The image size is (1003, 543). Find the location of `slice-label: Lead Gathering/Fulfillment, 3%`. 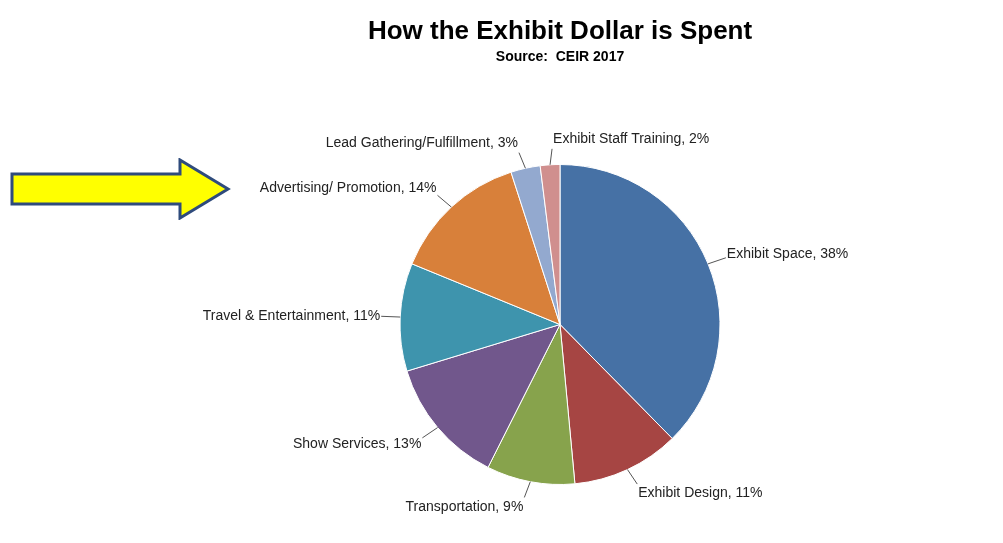

slice-label: Lead Gathering/Fulfillment, 3% is located at coordinates (421, 141).